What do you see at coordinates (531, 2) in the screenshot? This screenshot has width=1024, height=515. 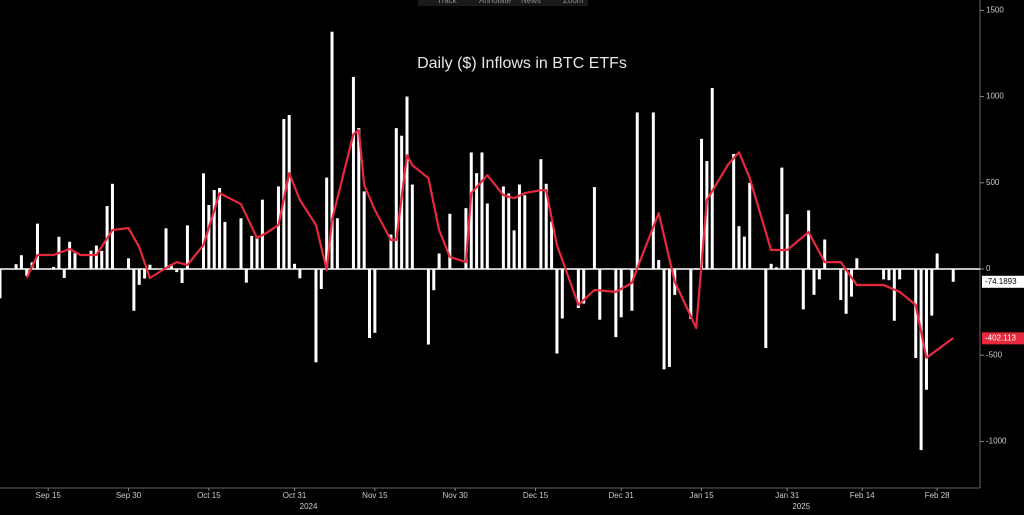 I see `toolbar-button: News` at bounding box center [531, 2].